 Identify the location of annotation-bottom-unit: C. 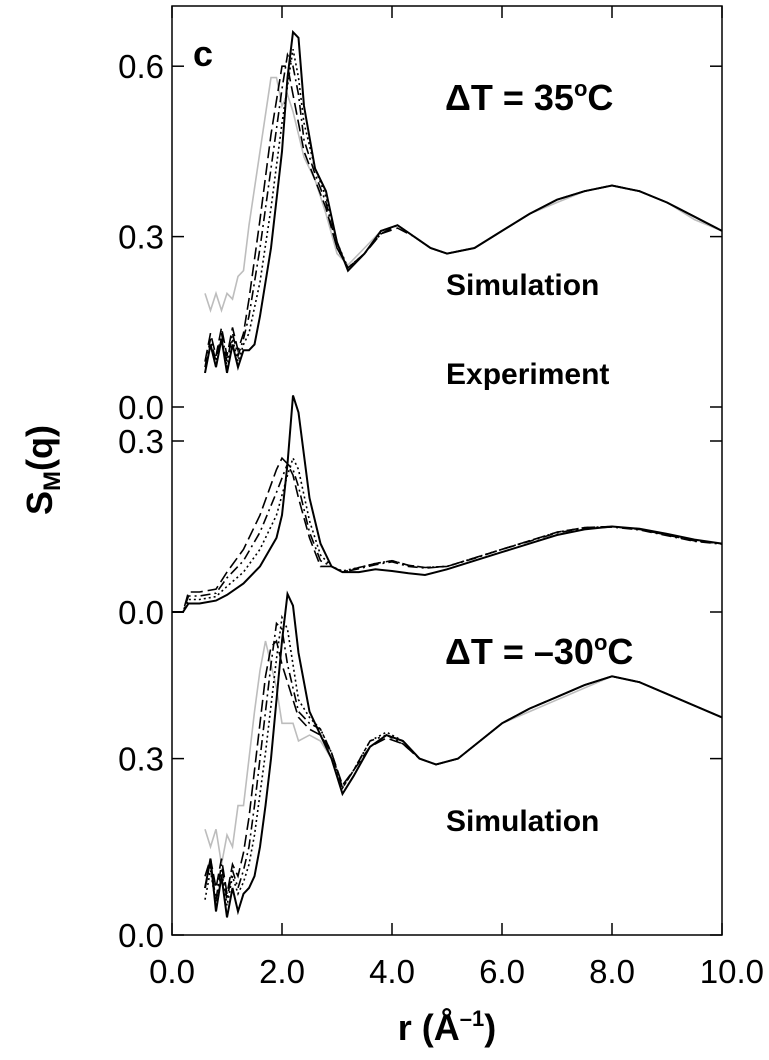
(620, 651).